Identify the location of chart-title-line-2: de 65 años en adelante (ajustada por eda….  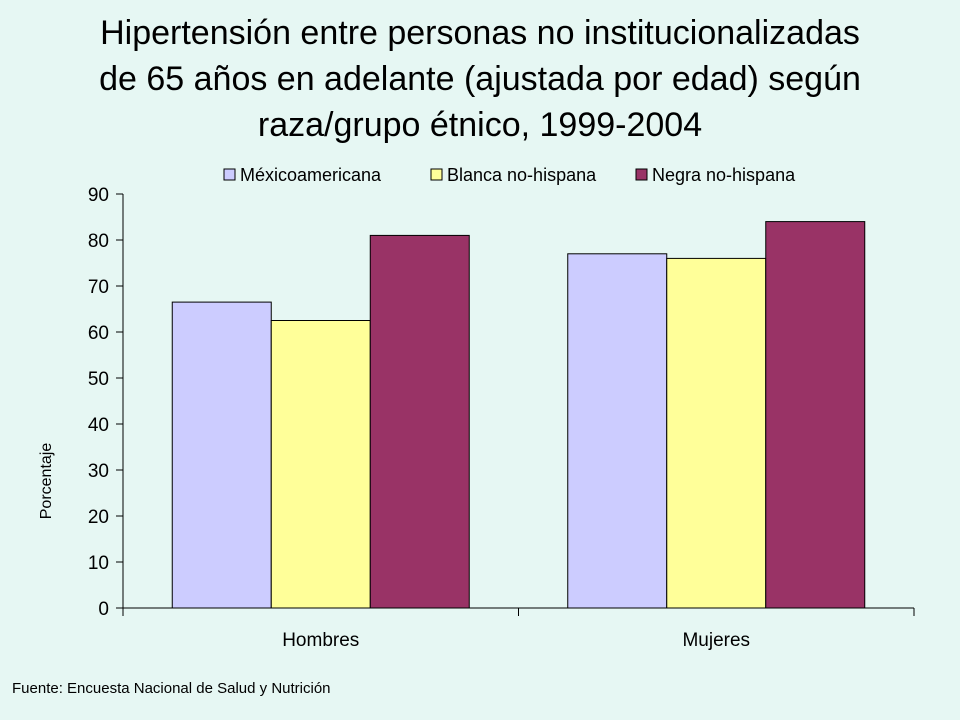
(480, 79).